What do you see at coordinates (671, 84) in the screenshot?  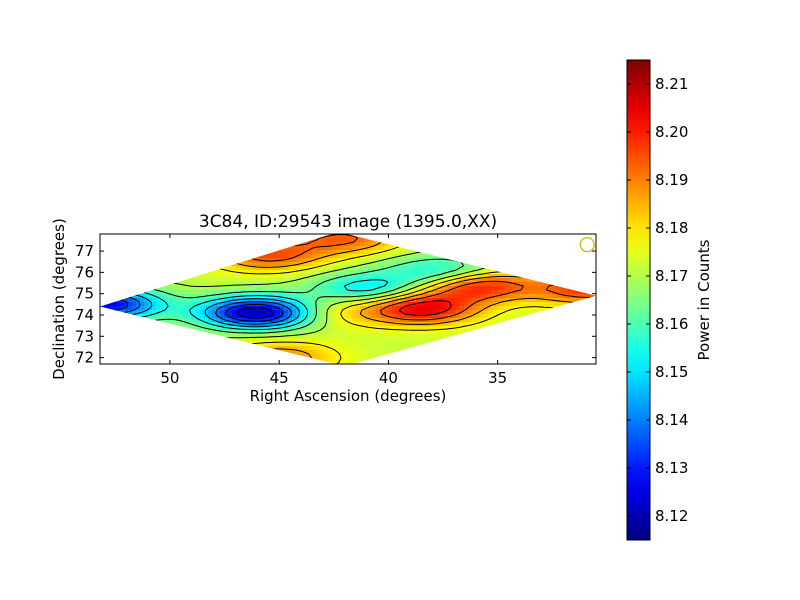 I see `colorbar-tick-label: 8.21` at bounding box center [671, 84].